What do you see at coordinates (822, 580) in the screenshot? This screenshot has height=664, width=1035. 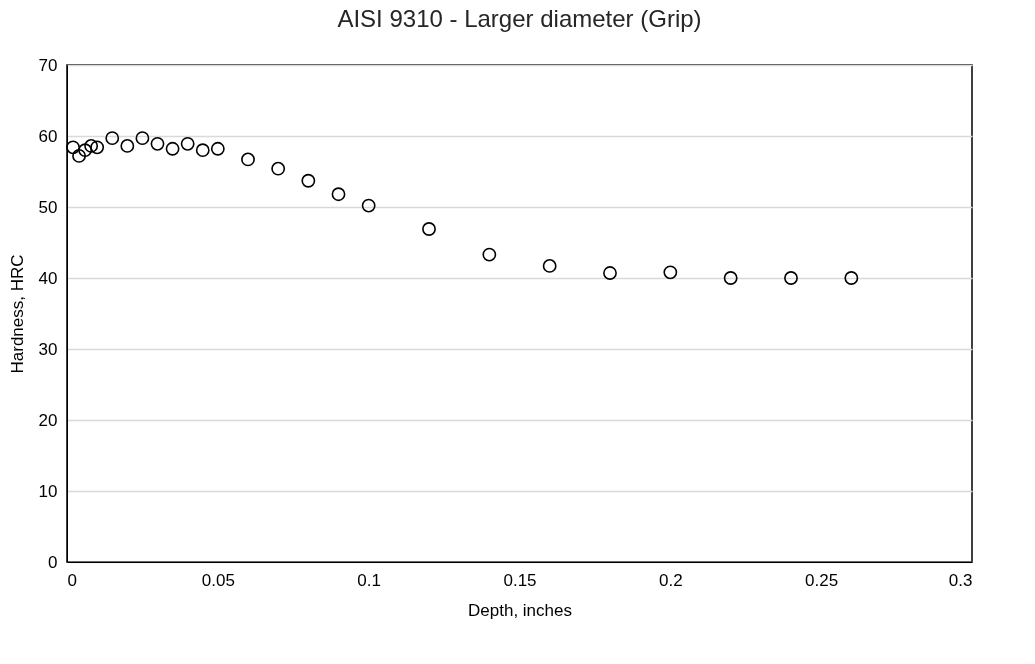 I see `x-tick-label: 0.25` at bounding box center [822, 580].